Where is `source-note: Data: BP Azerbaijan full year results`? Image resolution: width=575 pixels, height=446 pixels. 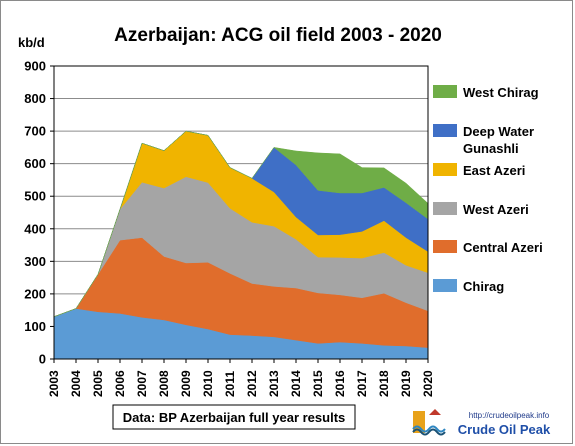
source-note: Data: BP Azerbaijan full year results is located at coordinates (234, 417).